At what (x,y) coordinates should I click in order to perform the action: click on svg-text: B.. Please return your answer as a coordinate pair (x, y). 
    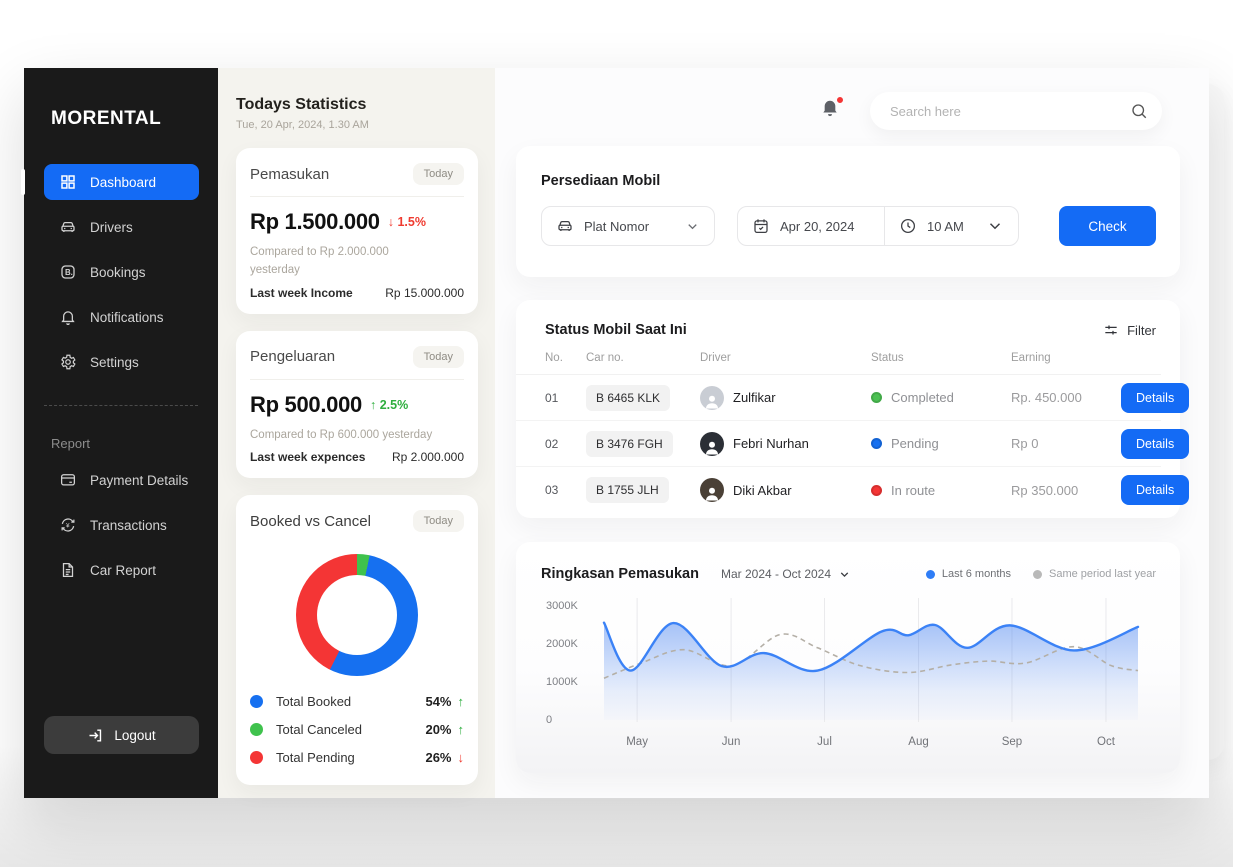
    Looking at the image, I should click on (69, 272).